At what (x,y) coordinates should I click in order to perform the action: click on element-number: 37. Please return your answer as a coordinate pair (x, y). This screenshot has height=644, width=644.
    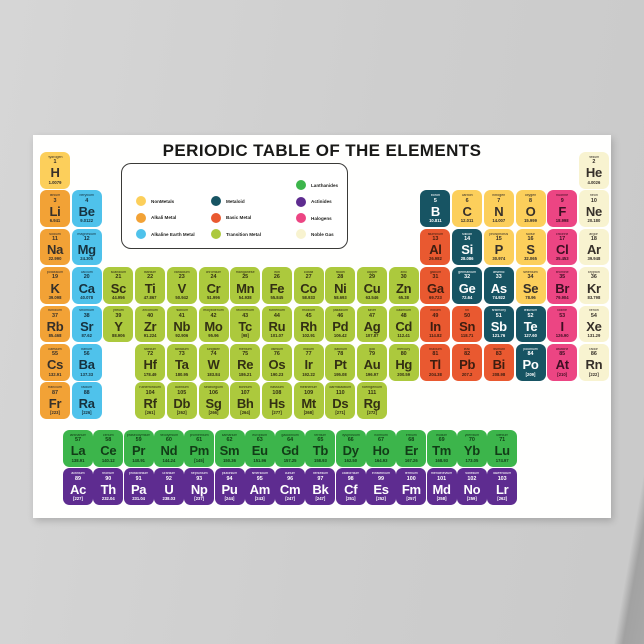
    Looking at the image, I should click on (55, 315).